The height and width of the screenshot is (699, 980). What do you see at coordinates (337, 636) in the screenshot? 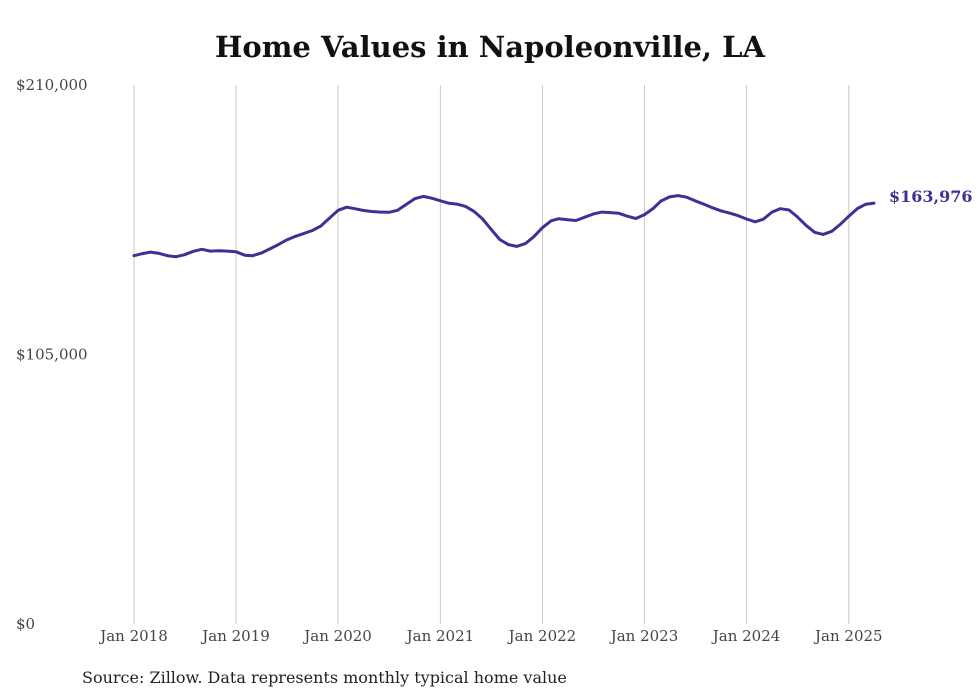
I see `x-tick-label: Jan 2020` at bounding box center [337, 636].